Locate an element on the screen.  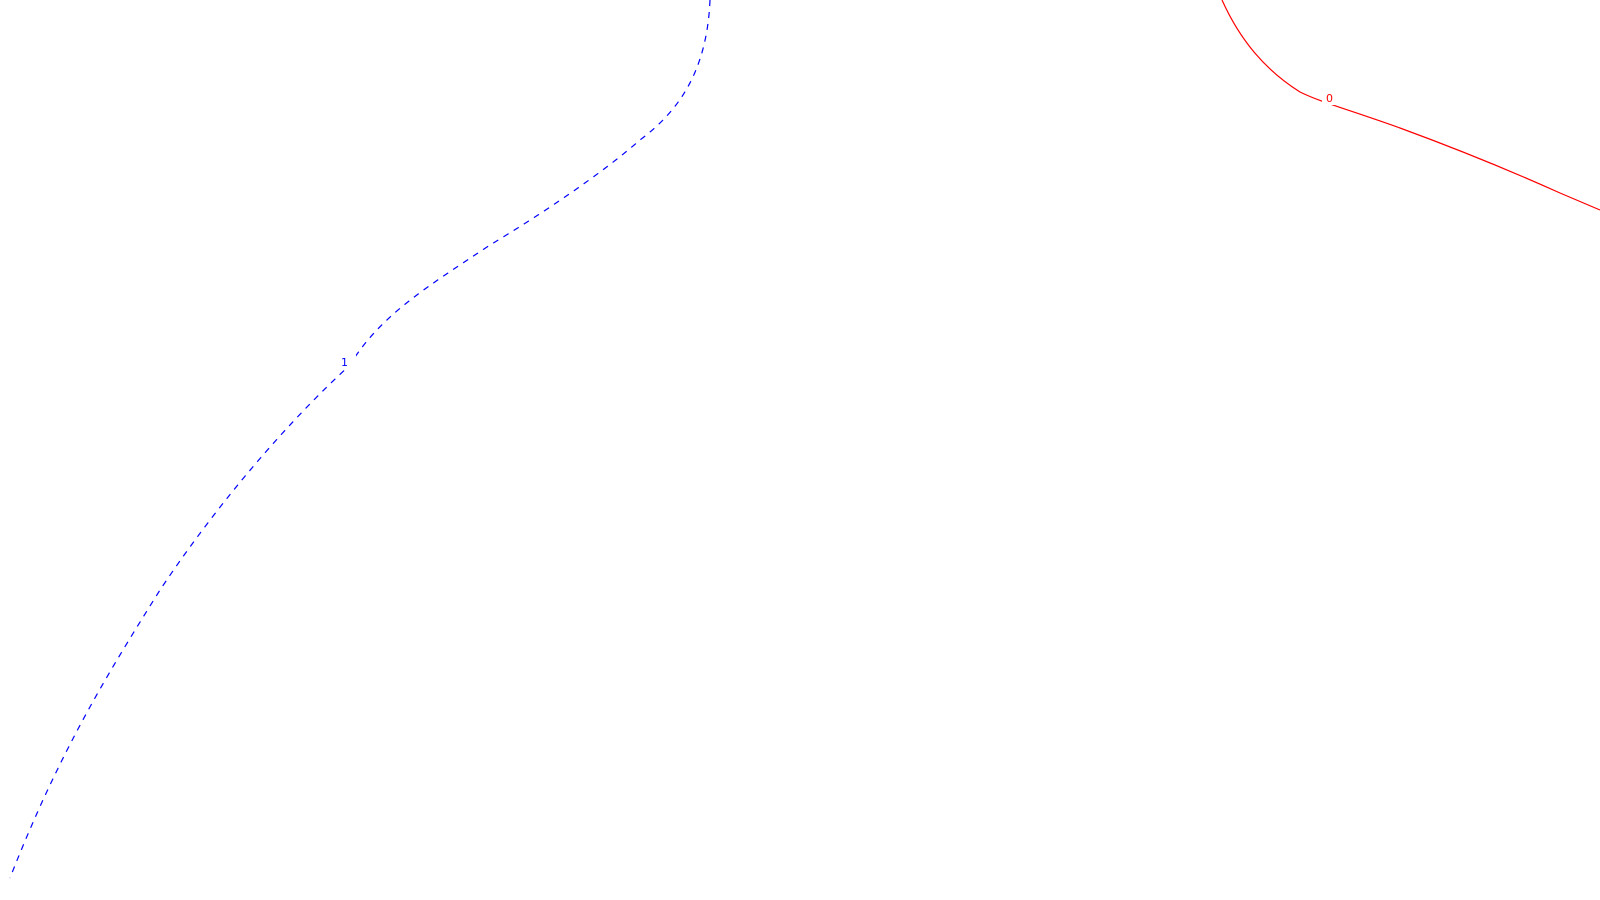
contour-label-1-bg is located at coordinates (347, 362).